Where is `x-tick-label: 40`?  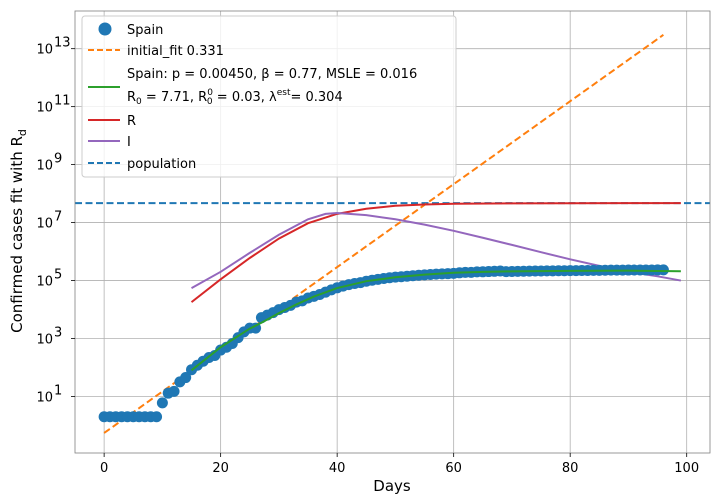 x-tick-label: 40 is located at coordinates (337, 468).